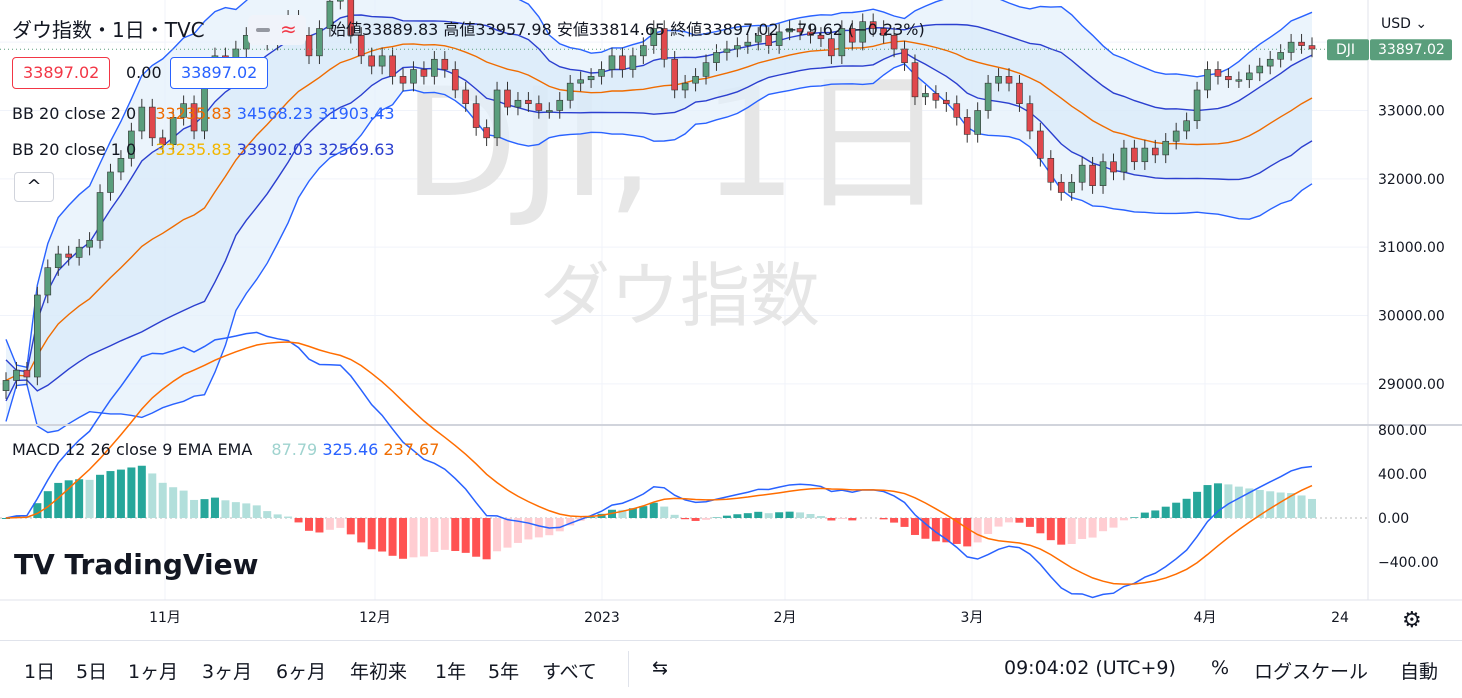 The height and width of the screenshot is (698, 1462). What do you see at coordinates (277, 30) in the screenshot?
I see `compare-toggle: ≈` at bounding box center [277, 30].